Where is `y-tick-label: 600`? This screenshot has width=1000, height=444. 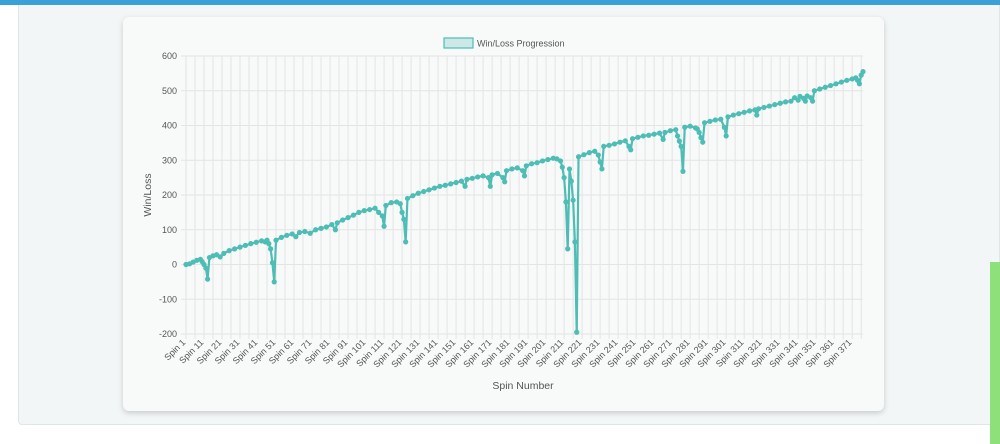
y-tick-label: 600 is located at coordinates (169, 56).